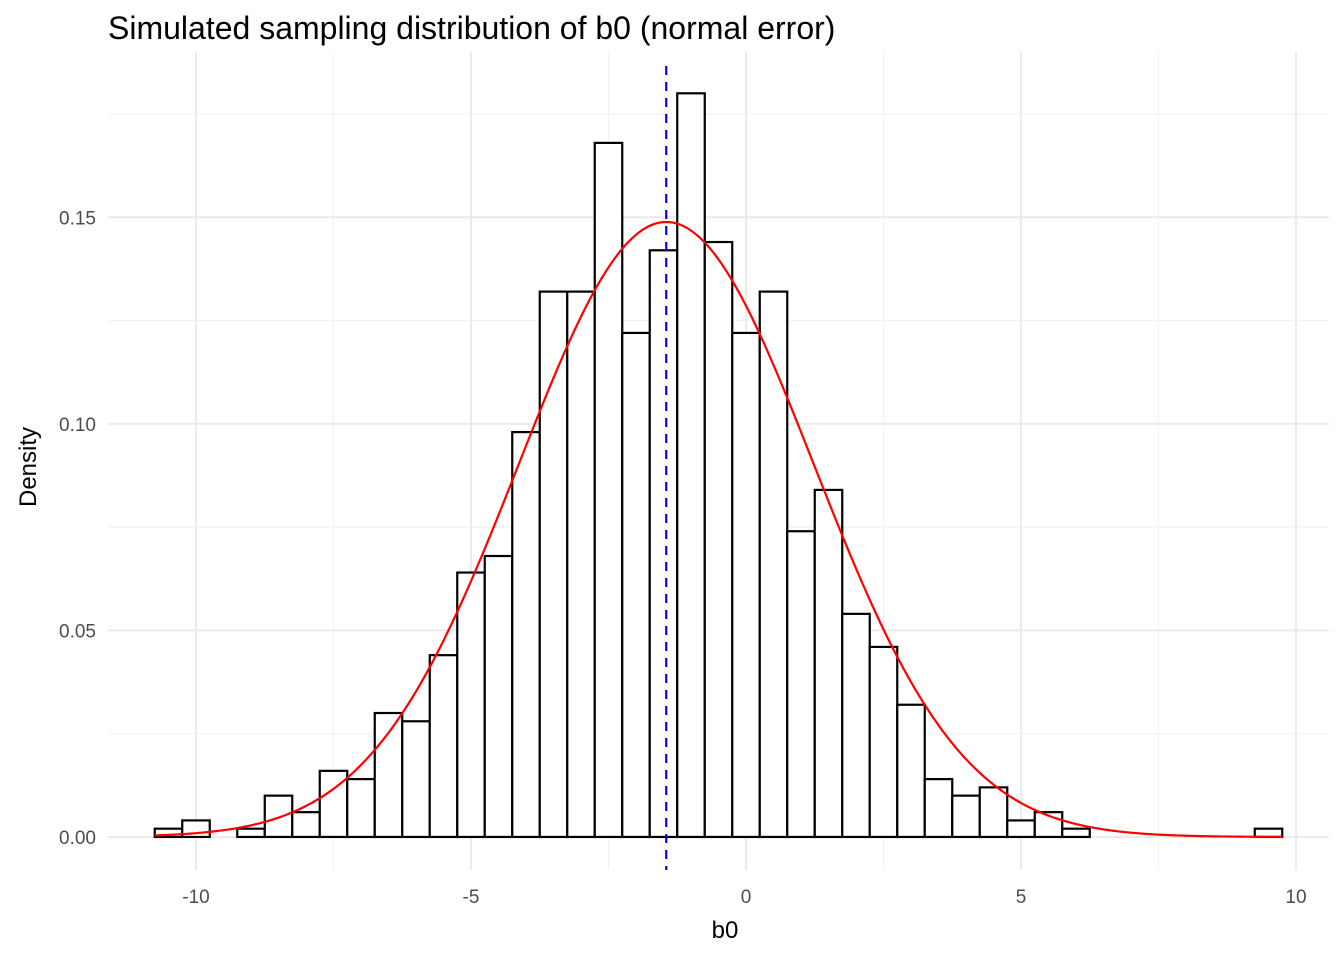 Image resolution: width=1344 pixels, height=960 pixels. What do you see at coordinates (77, 218) in the screenshot?
I see `y-tick-label: 0.15` at bounding box center [77, 218].